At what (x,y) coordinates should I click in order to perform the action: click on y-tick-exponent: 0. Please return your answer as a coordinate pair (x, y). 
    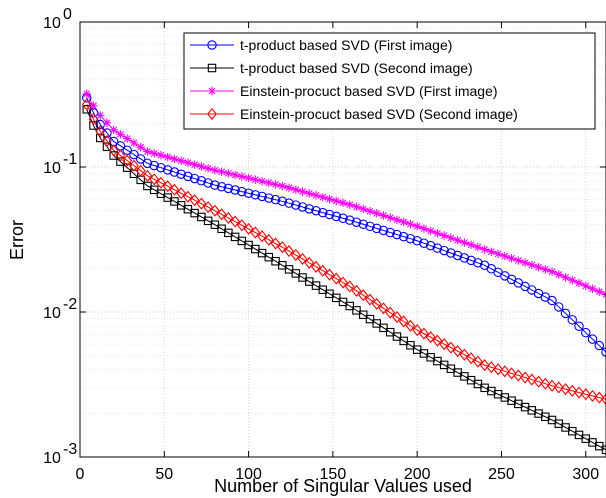
    Looking at the image, I should click on (67, 14).